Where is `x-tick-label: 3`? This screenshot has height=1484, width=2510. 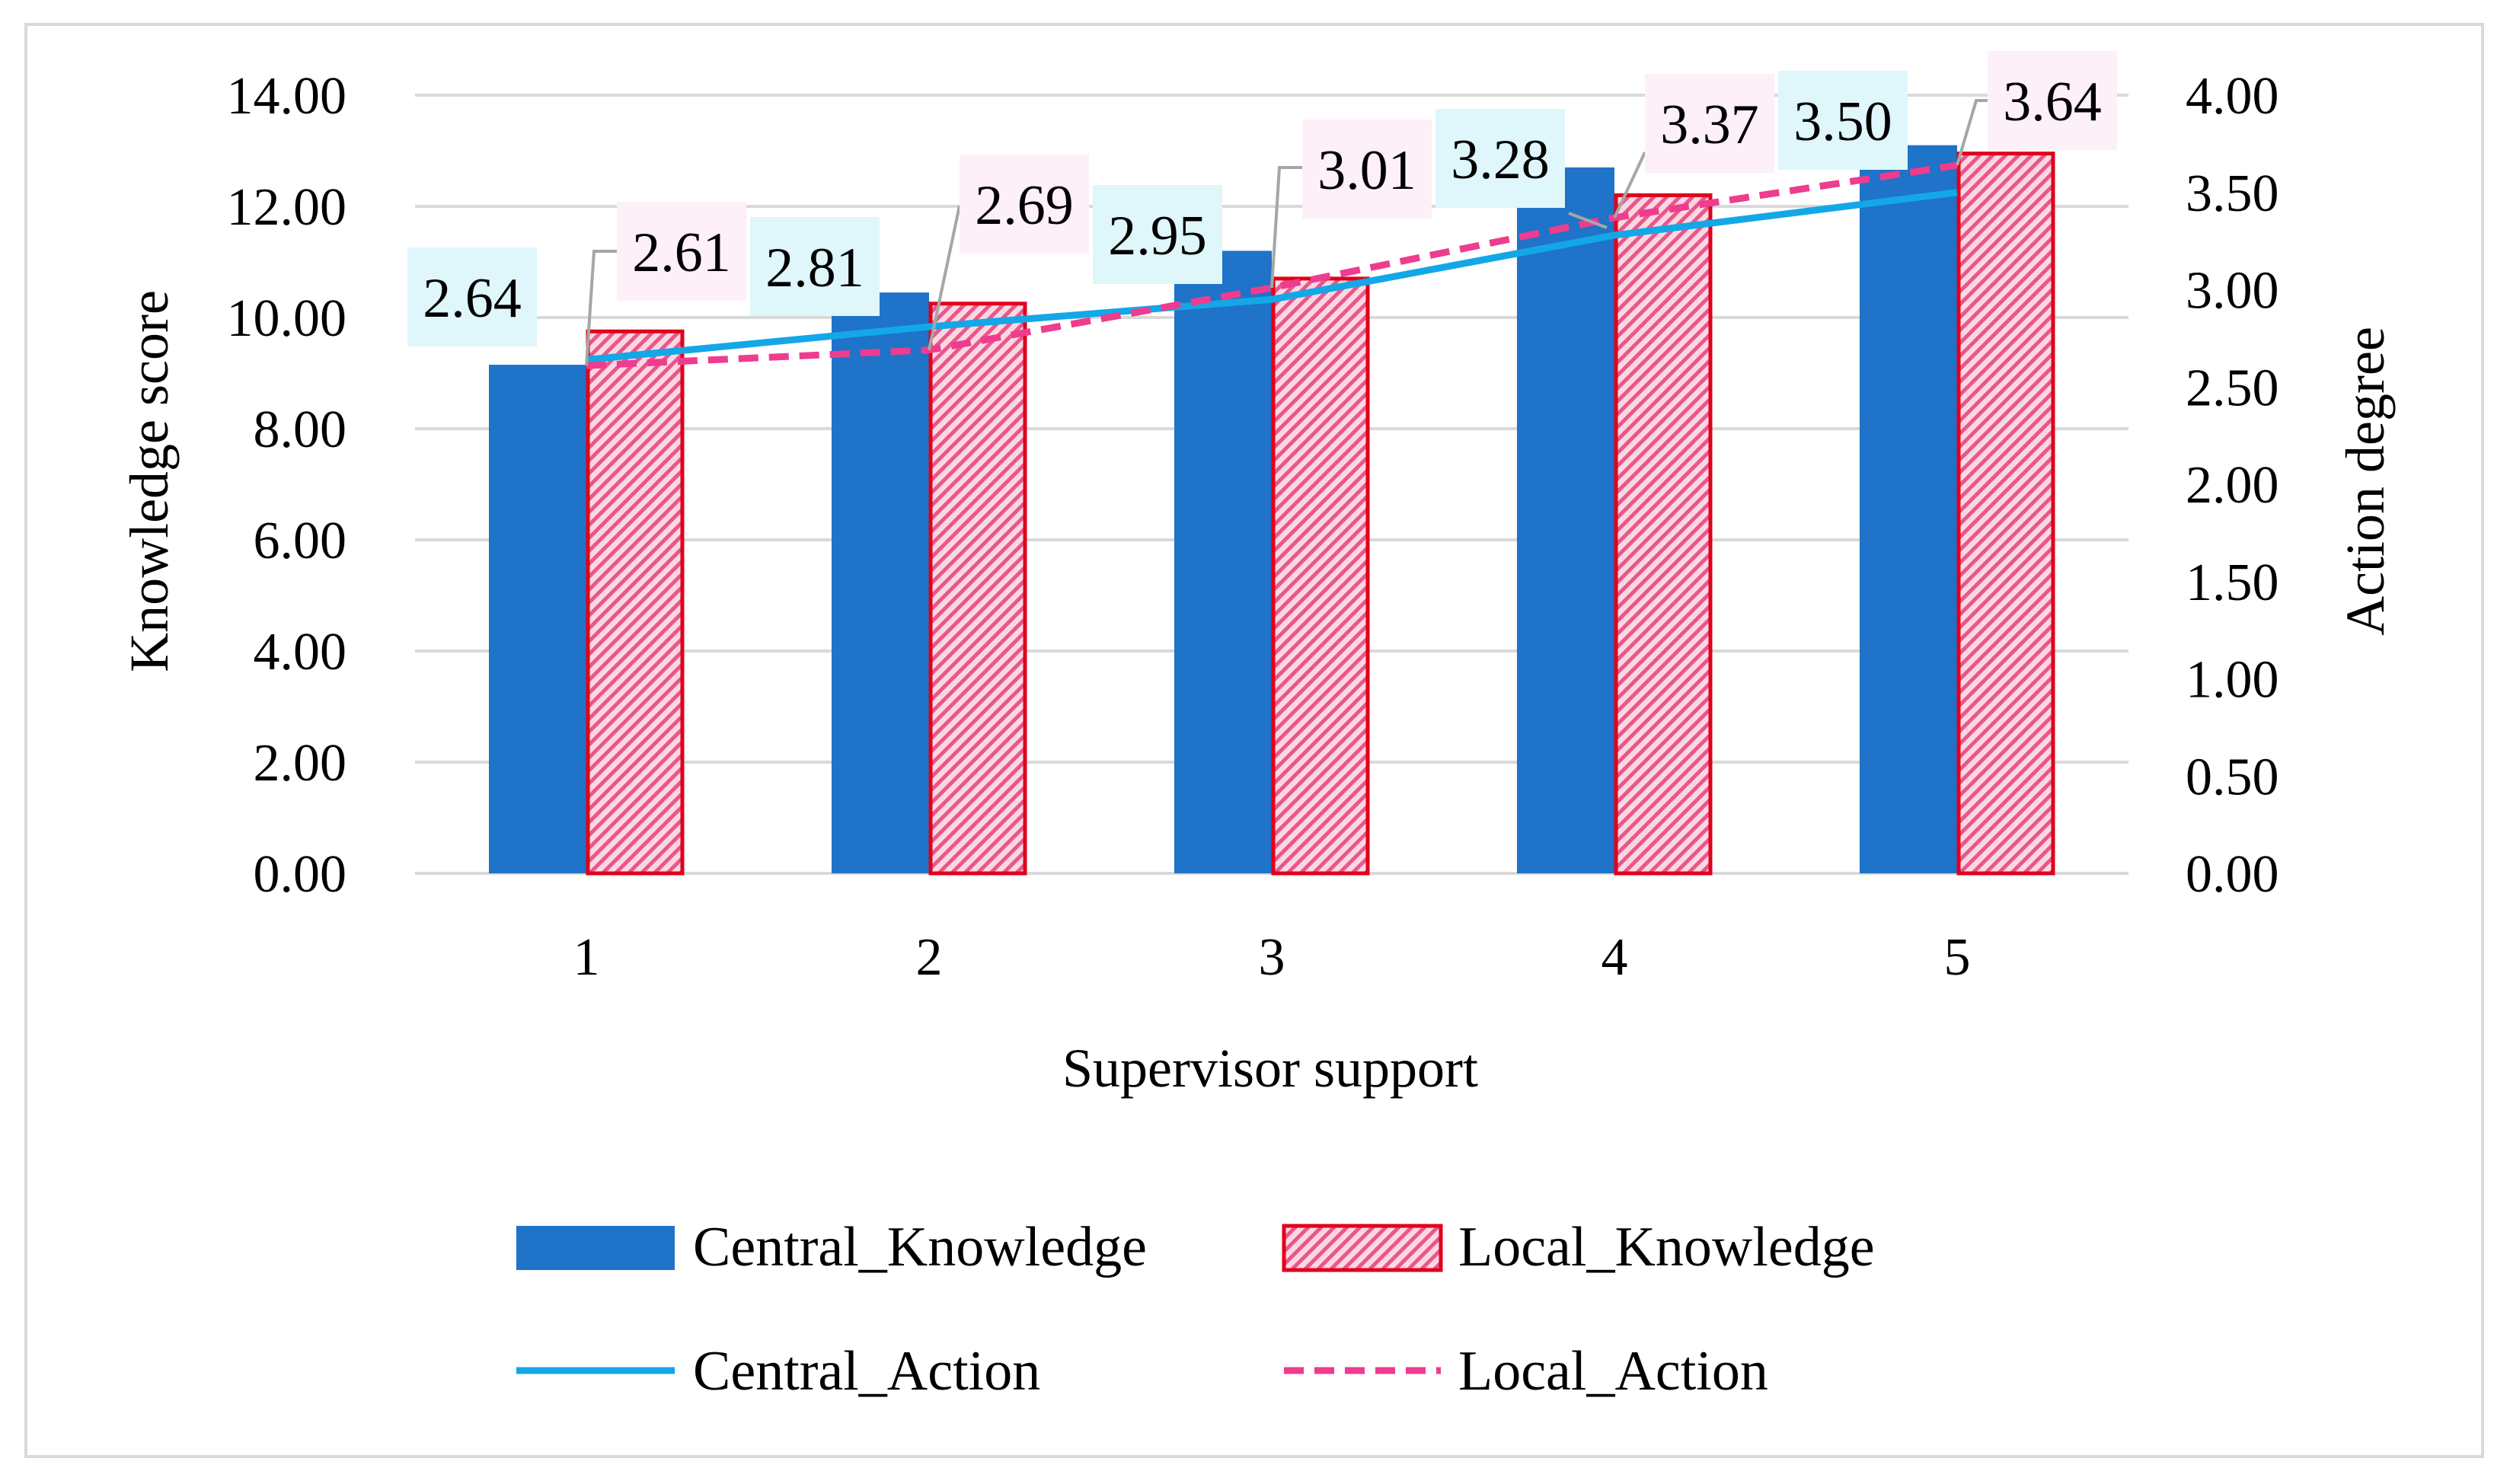
x-tick-label: 3 is located at coordinates (1272, 957).